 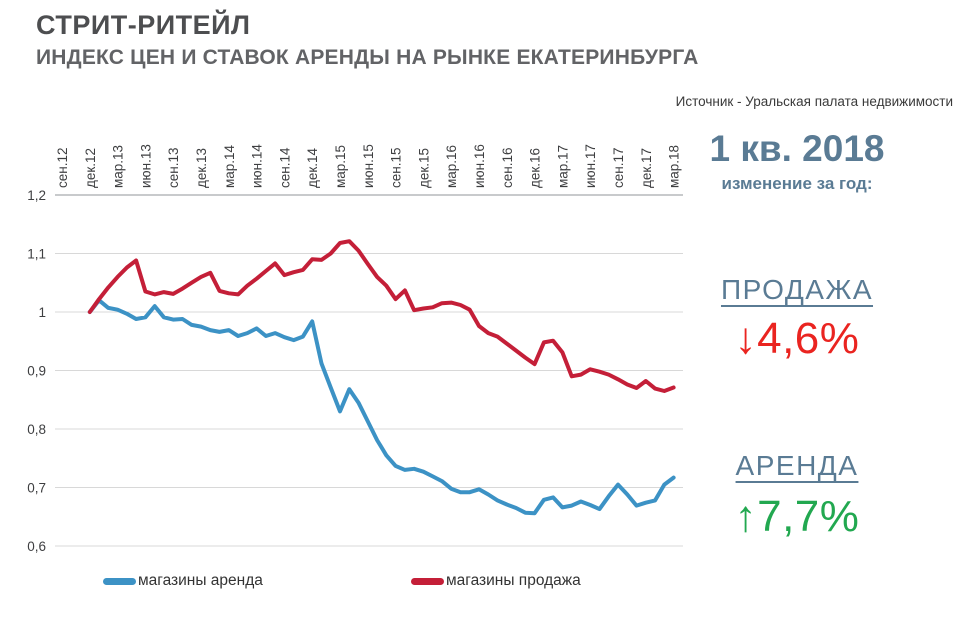 What do you see at coordinates (396, 168) in the screenshot?
I see `svg-text: сен.15` at bounding box center [396, 168].